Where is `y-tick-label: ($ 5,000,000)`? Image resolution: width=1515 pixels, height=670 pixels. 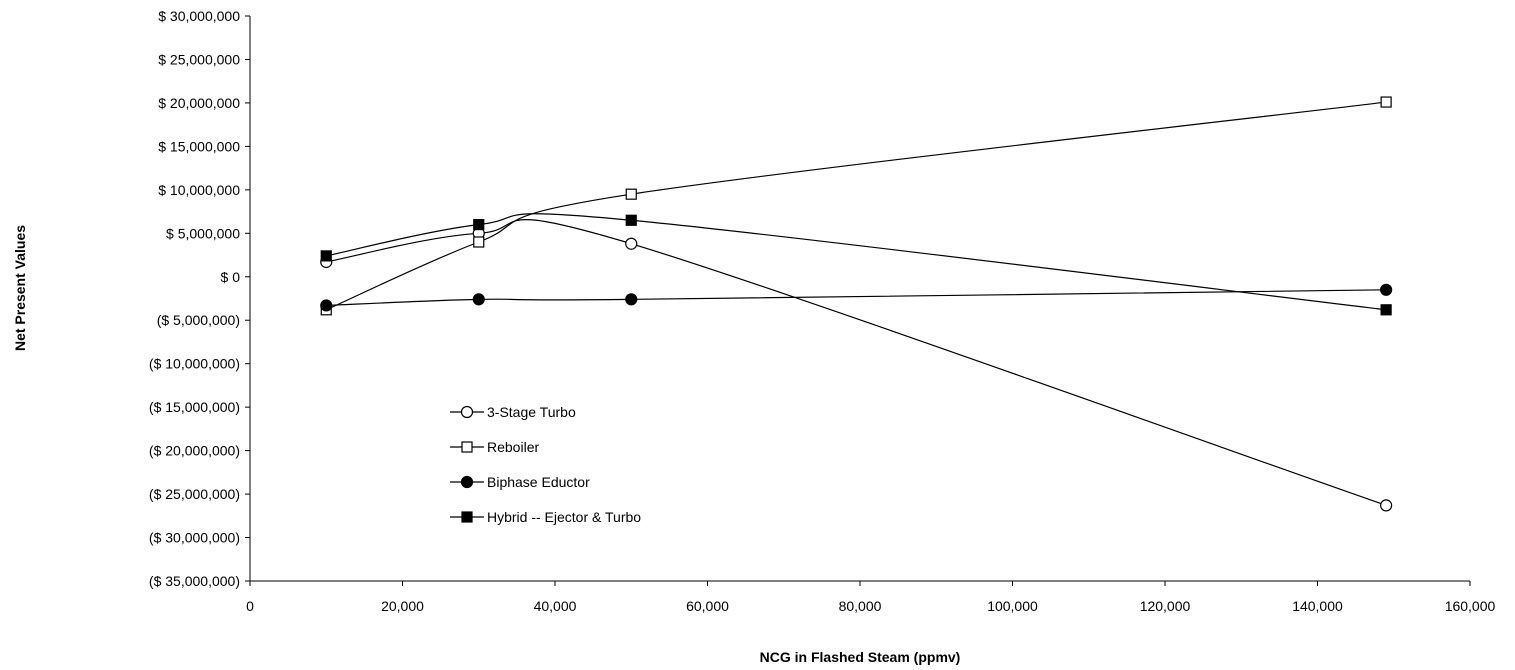 y-tick-label: ($ 5,000,000) is located at coordinates (198, 320).